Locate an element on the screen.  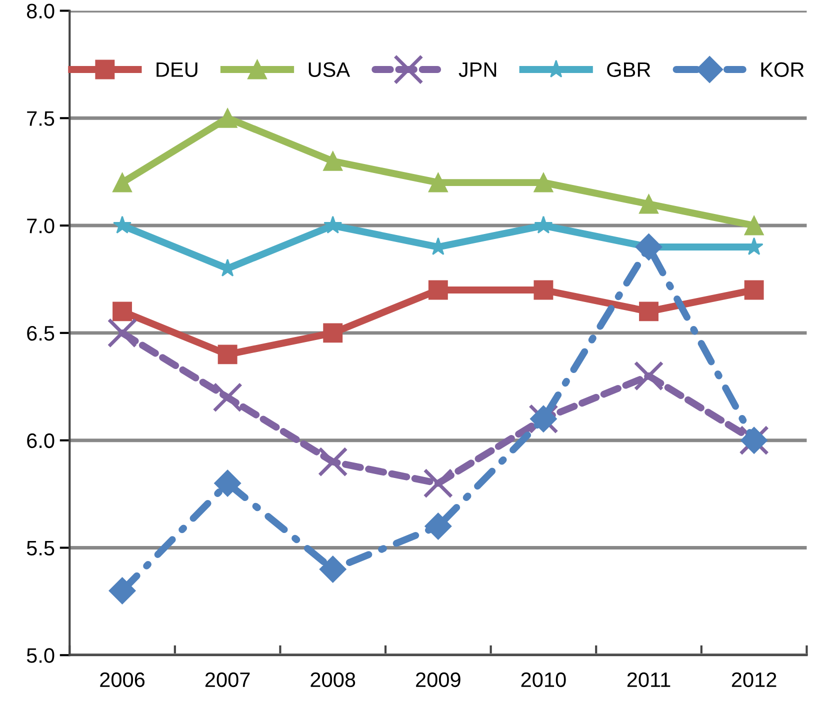
x-tick-label: 2009 is located at coordinates (438, 680).